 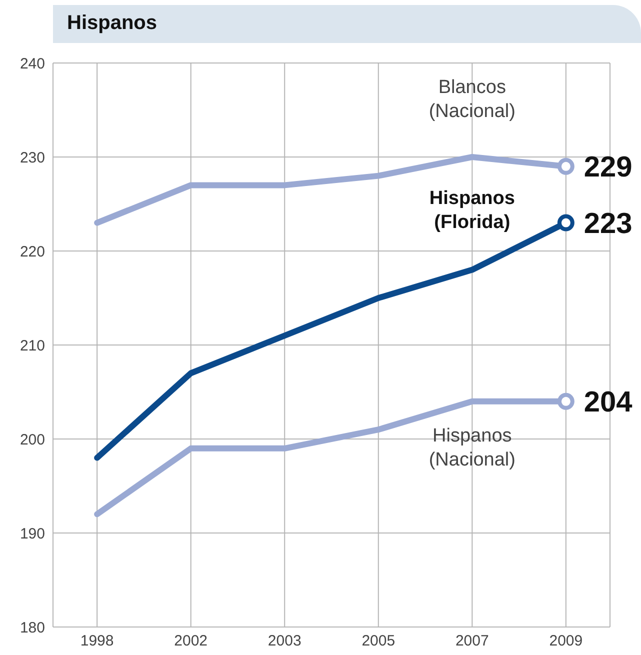 I want to click on data-label: 229, so click(x=608, y=167).